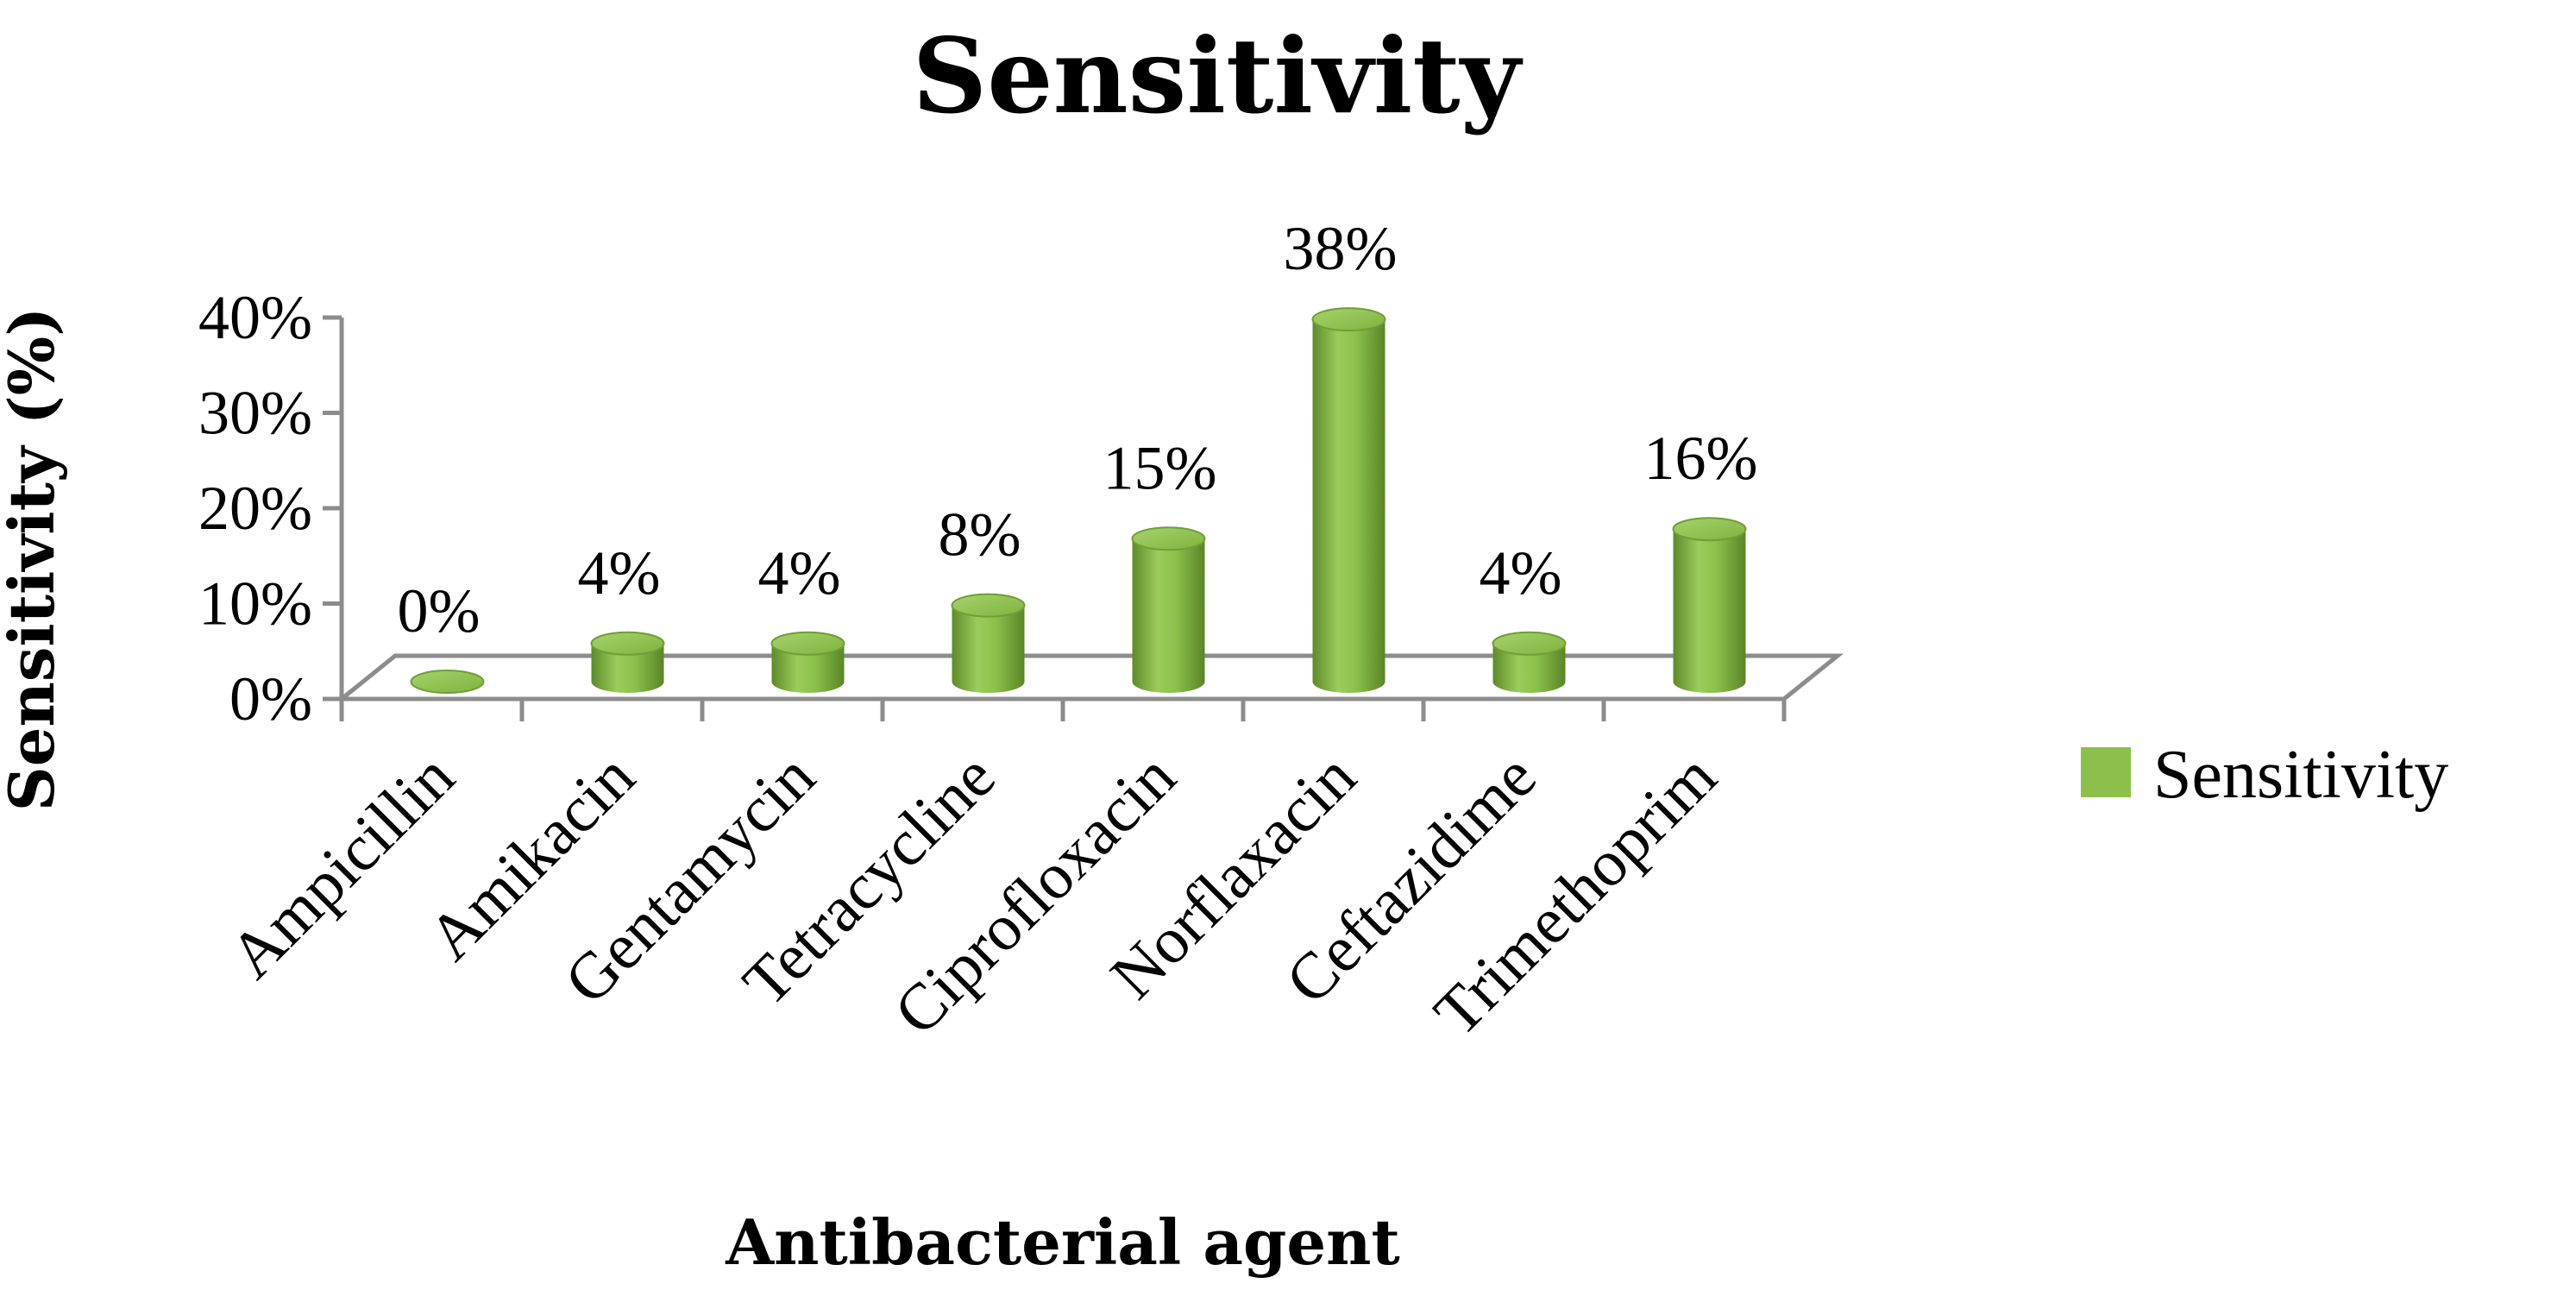  What do you see at coordinates (34, 559) in the screenshot?
I see `y-axis-title: Sensitivity (%)` at bounding box center [34, 559].